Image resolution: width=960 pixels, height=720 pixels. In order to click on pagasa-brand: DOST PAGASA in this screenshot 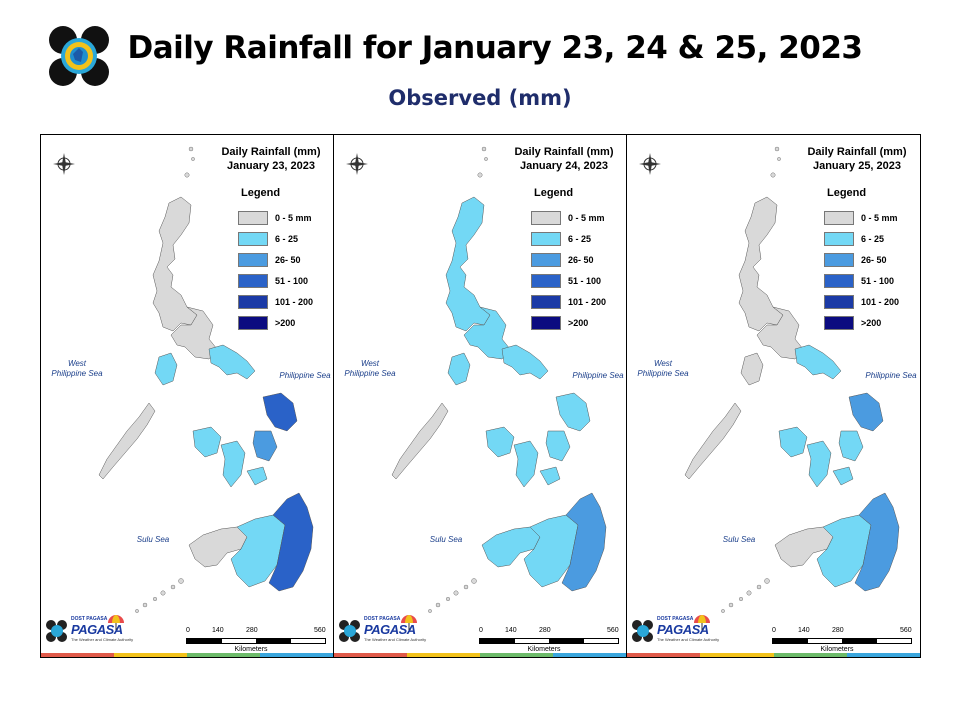, I will do `click(89, 619)`.